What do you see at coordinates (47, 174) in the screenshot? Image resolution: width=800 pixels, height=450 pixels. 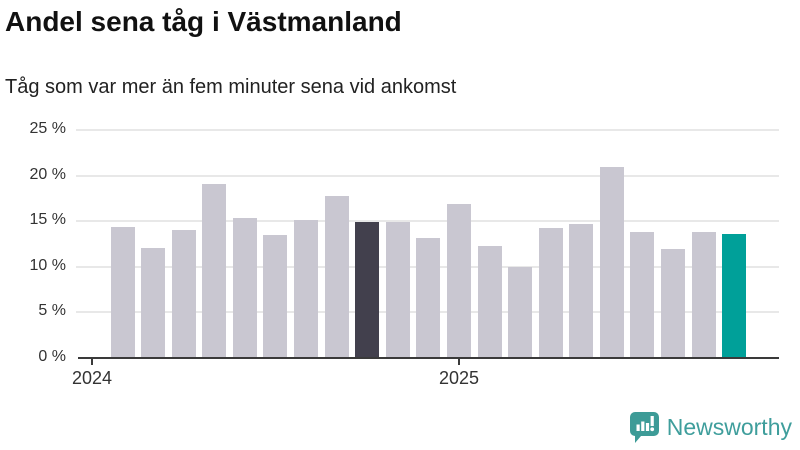 I see `y-tick-label: 20 %` at bounding box center [47, 174].